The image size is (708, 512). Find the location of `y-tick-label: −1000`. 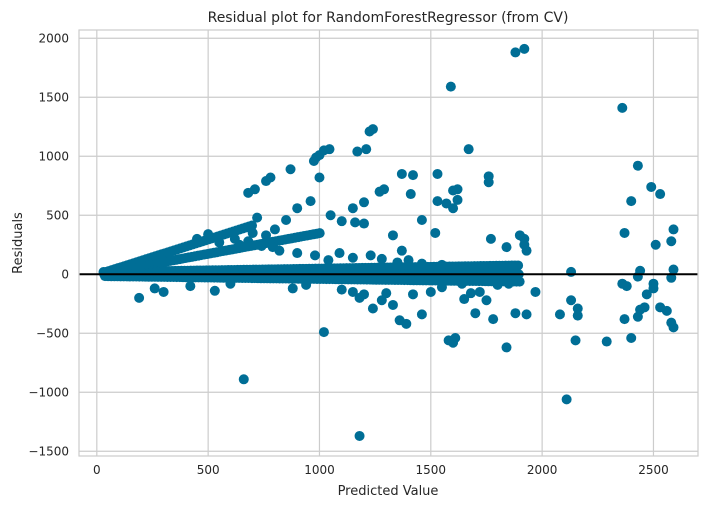

y-tick-label: −1000 is located at coordinates (48, 392).